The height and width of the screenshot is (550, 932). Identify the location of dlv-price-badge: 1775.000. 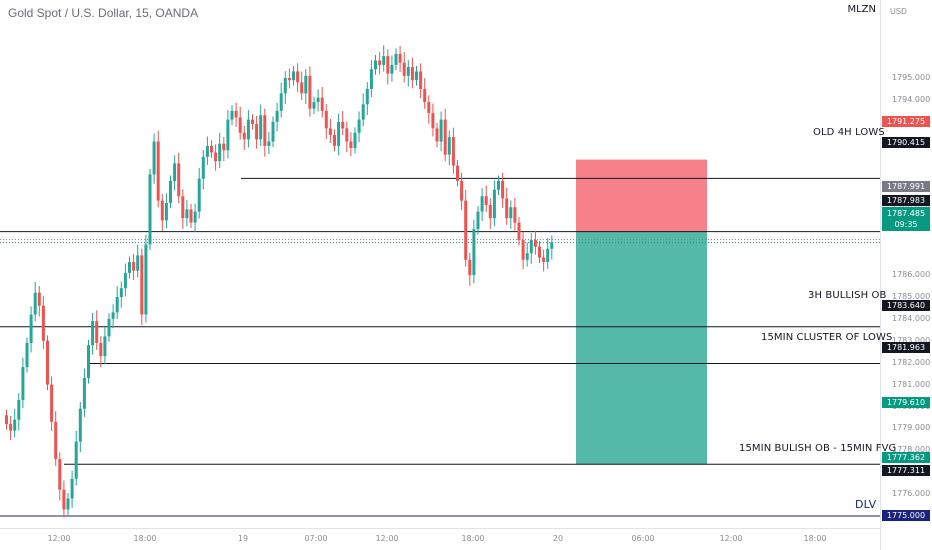
(906, 515).